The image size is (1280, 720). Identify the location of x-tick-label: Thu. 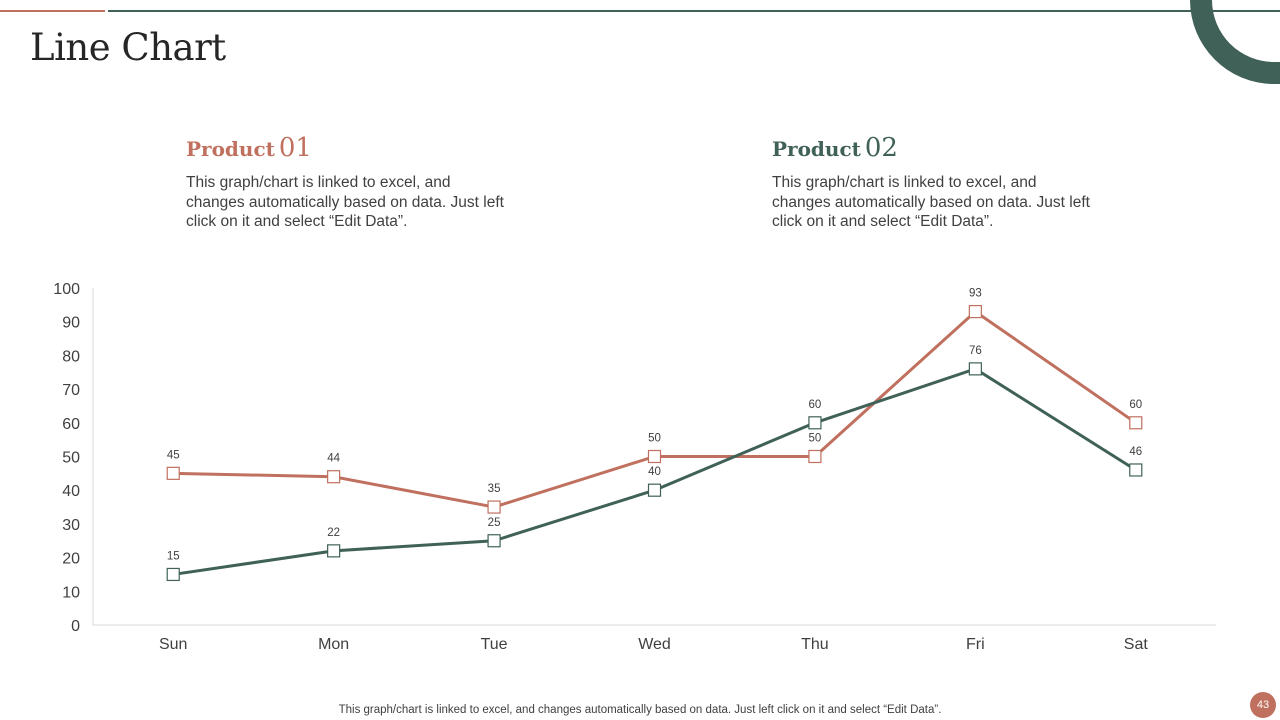
(815, 644).